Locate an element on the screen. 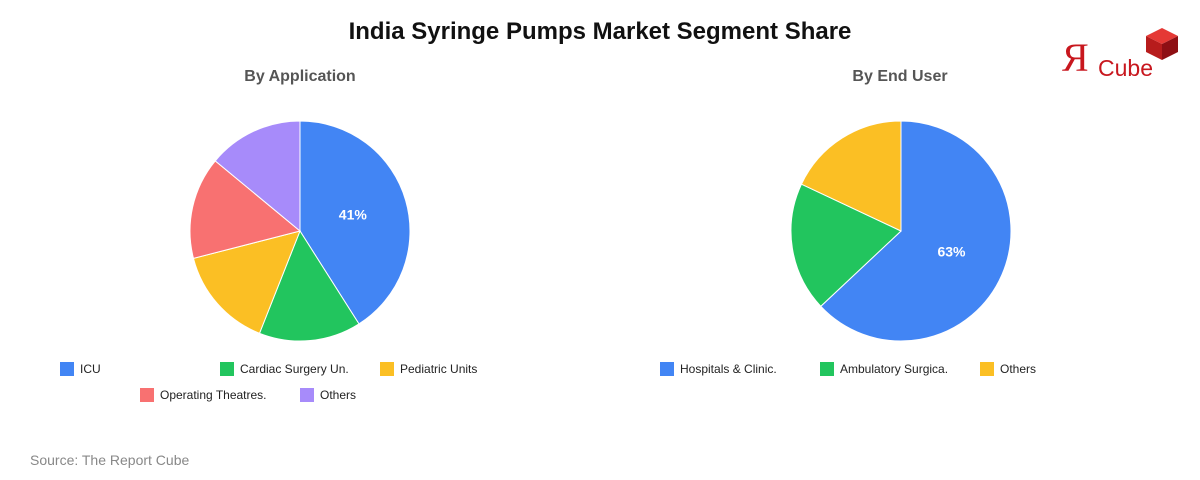  pie-1-title: By Application is located at coordinates (300, 76).